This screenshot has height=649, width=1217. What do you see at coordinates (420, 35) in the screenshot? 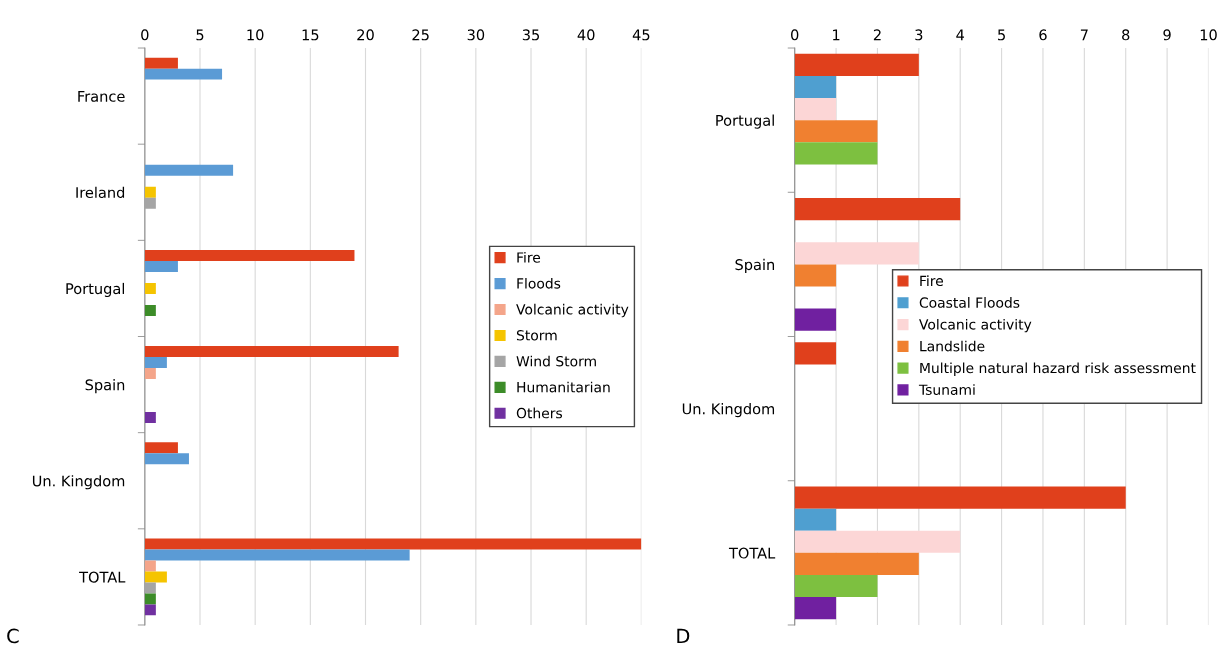
I see `x-tick-label: 25` at bounding box center [420, 35].